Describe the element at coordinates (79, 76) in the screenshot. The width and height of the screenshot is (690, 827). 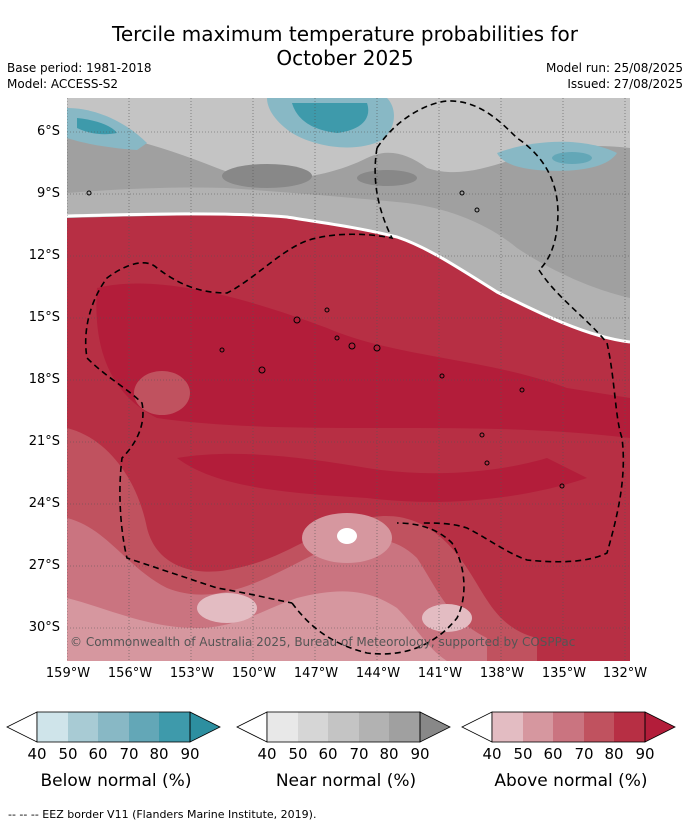
I see `meta-left: Base period: 1981-2018 Model: ACCESS-S2` at that location.